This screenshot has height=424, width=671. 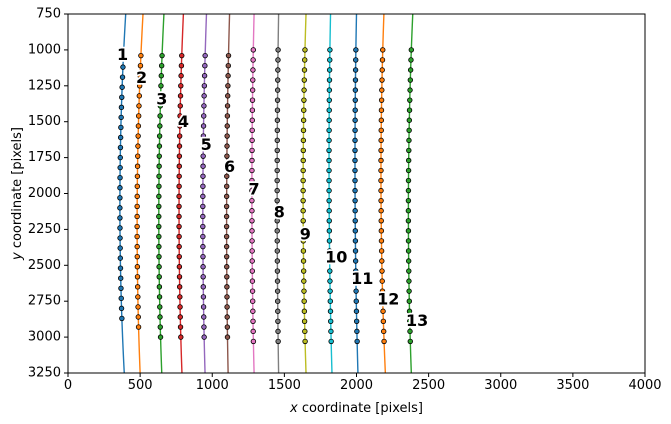 What do you see at coordinates (44, 229) in the screenshot?
I see `y-tick-label: 2250` at bounding box center [44, 229].